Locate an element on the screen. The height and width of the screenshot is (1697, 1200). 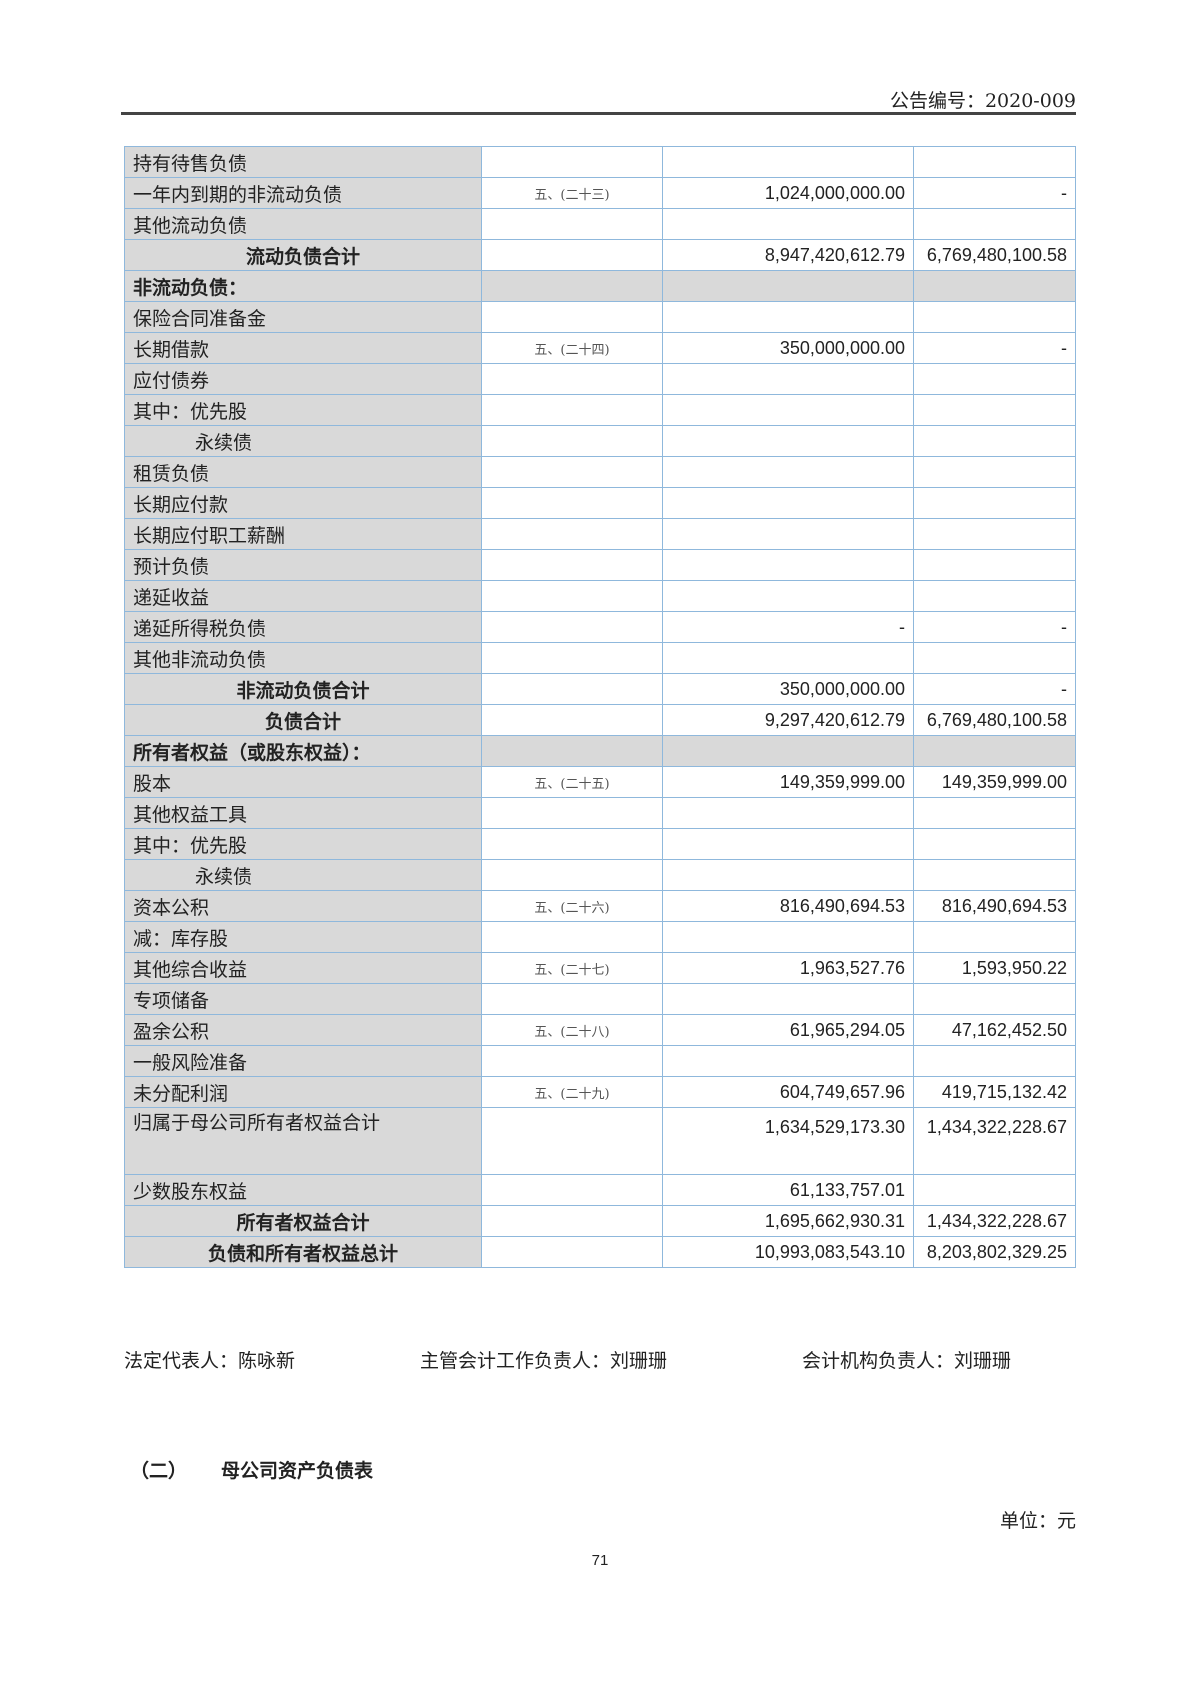
table-row: 长期应付款 is located at coordinates (600, 503).